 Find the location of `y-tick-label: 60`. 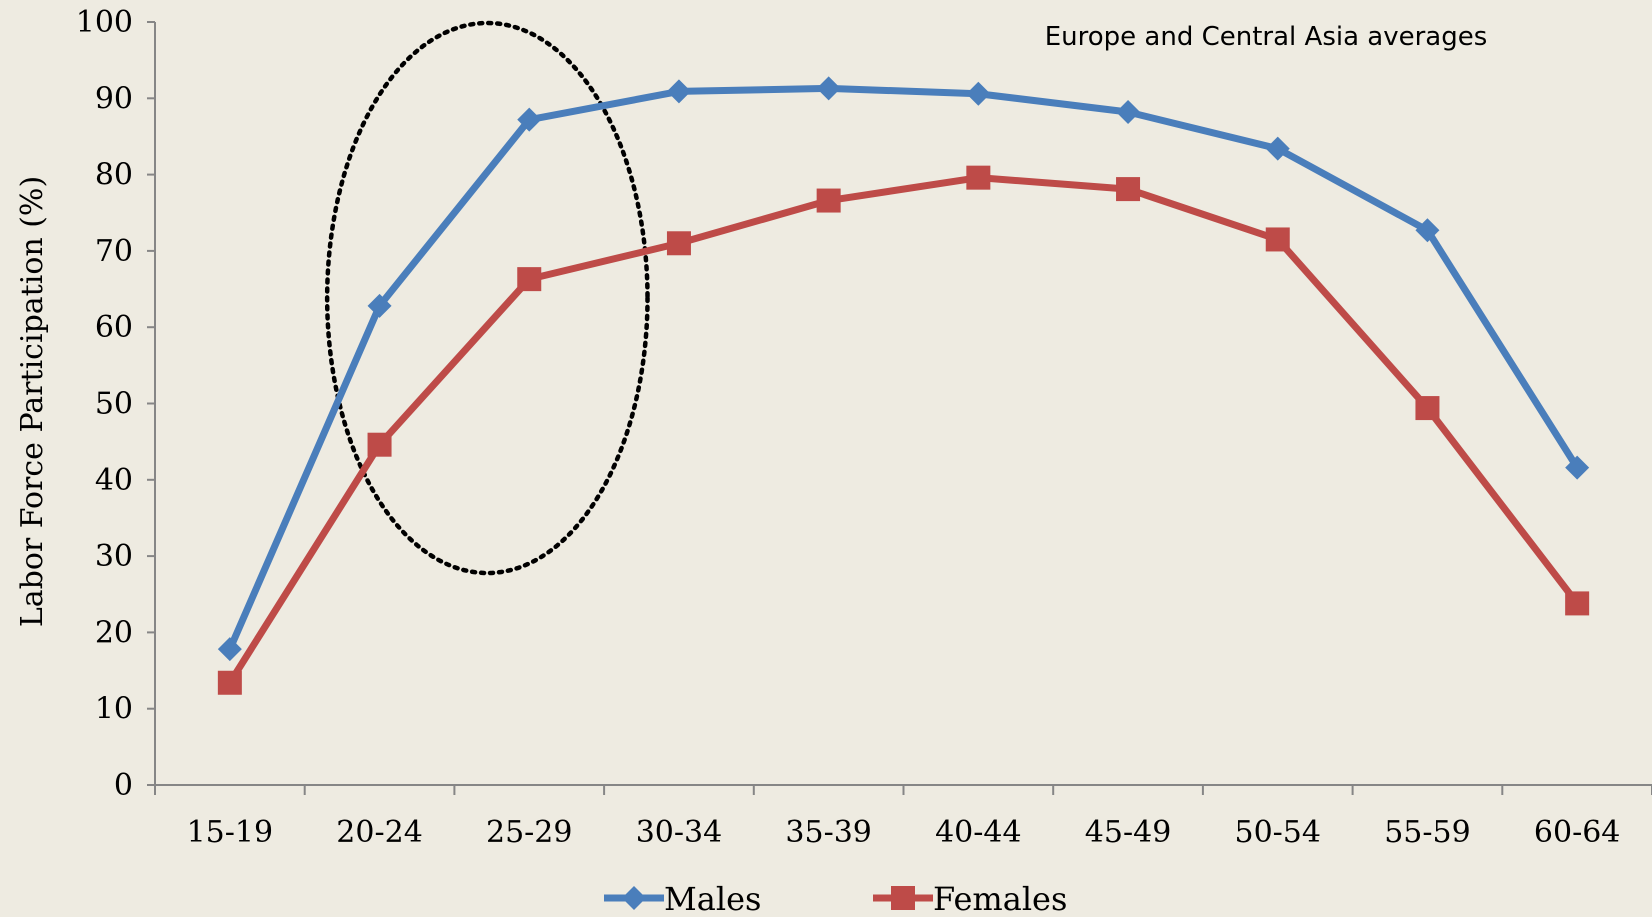

y-tick-label: 60 is located at coordinates (114, 327).